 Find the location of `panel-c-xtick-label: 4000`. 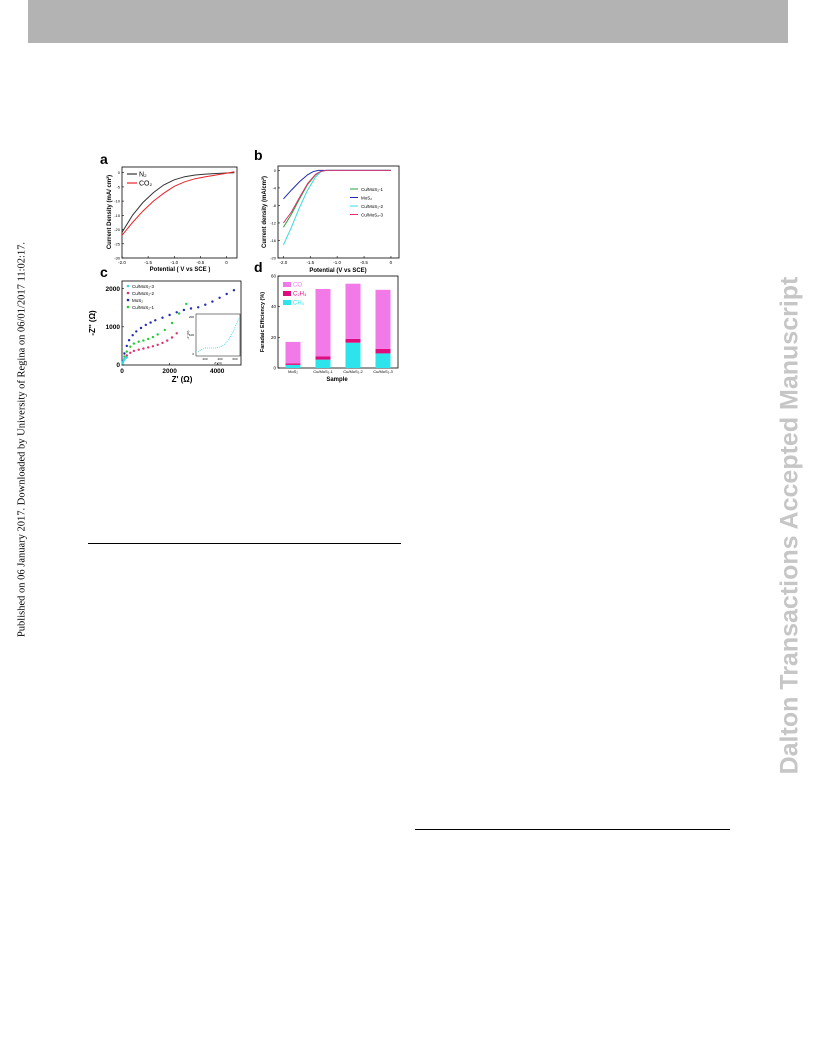

panel-c-xtick-label: 4000 is located at coordinates (217, 371).